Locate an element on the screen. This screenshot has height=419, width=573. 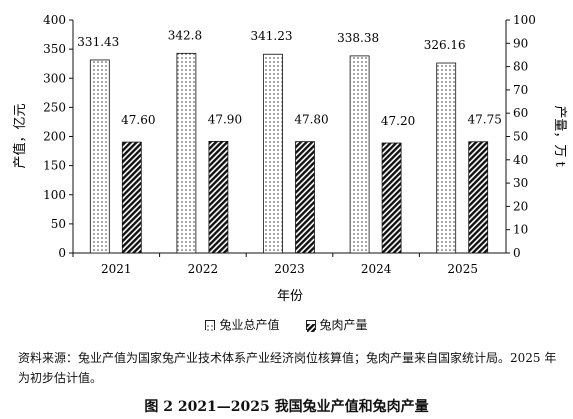
figure-caption: 图 2 2021—2025 我国兔业产值和兔肉产量 is located at coordinates (286, 407).